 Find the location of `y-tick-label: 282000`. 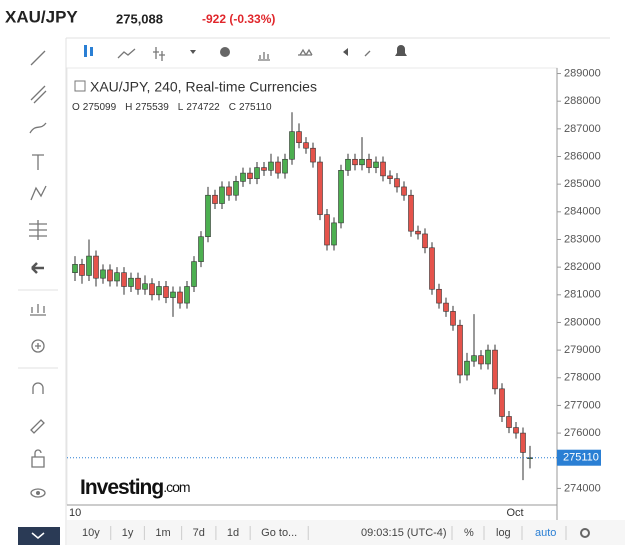

y-tick-label: 282000 is located at coordinates (582, 267).